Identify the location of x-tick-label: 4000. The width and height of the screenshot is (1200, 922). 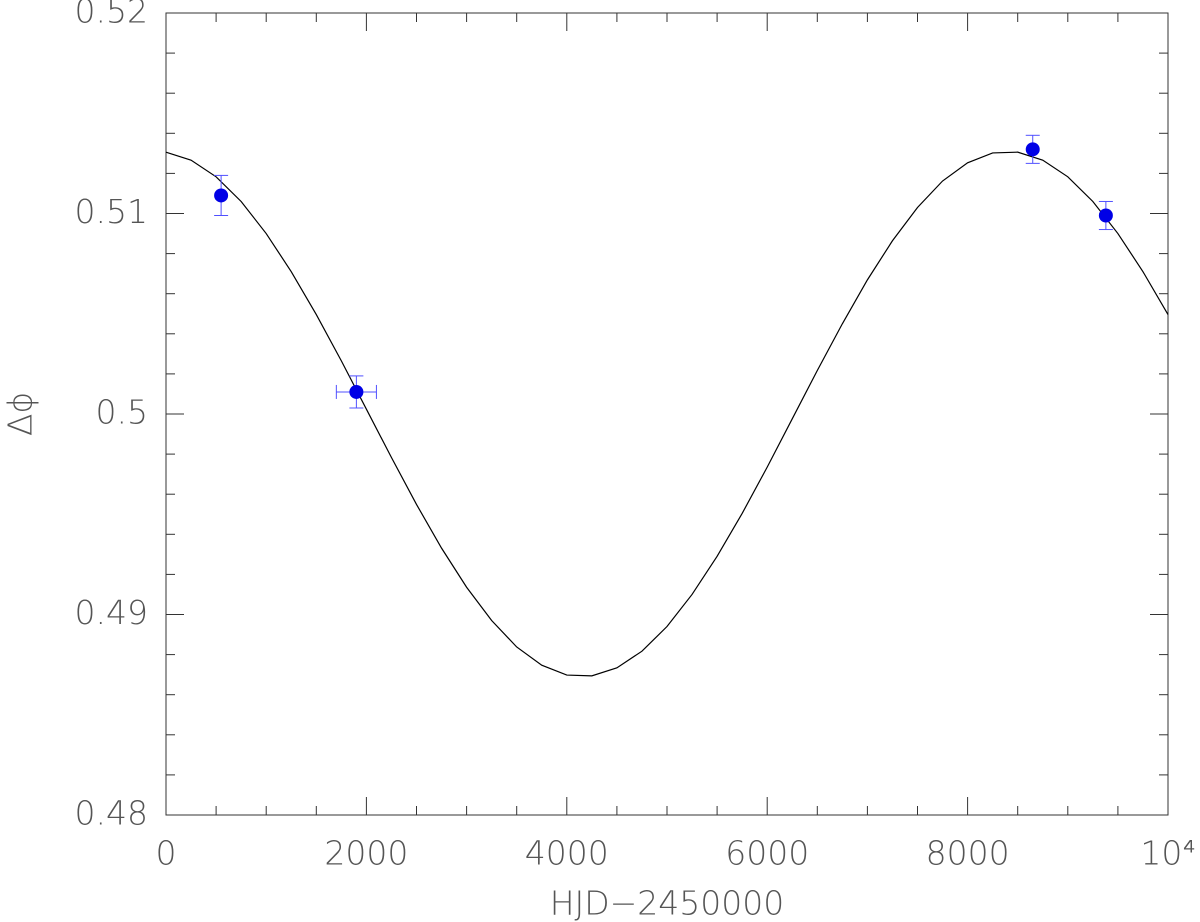
(567, 853).